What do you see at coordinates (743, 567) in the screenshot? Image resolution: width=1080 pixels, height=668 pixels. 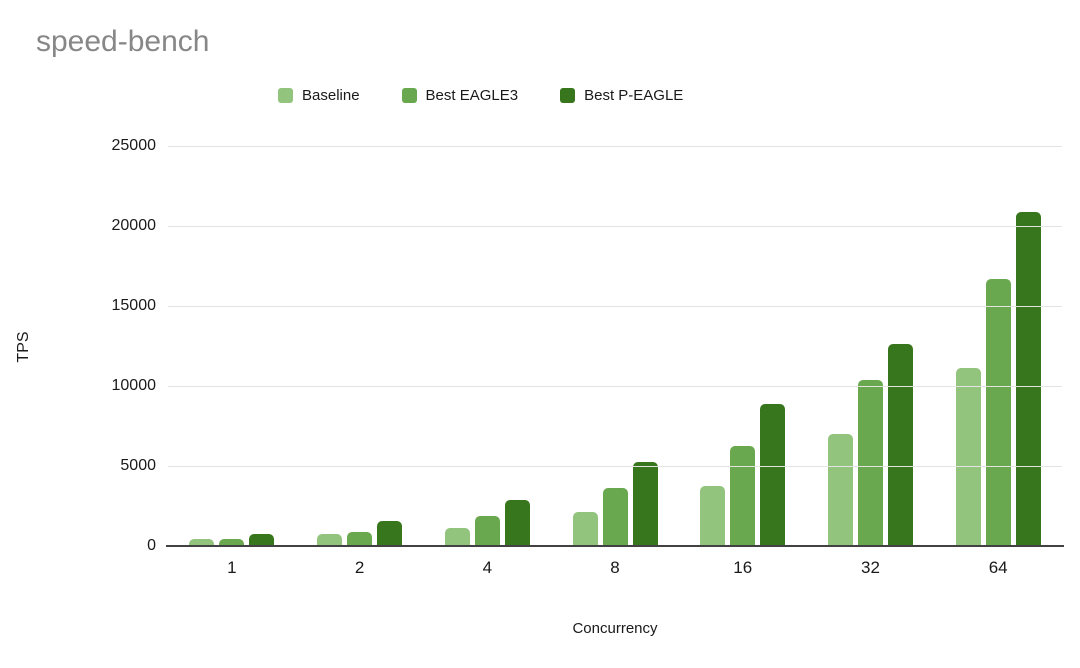 I see `x-tick-label: 16` at bounding box center [743, 567].